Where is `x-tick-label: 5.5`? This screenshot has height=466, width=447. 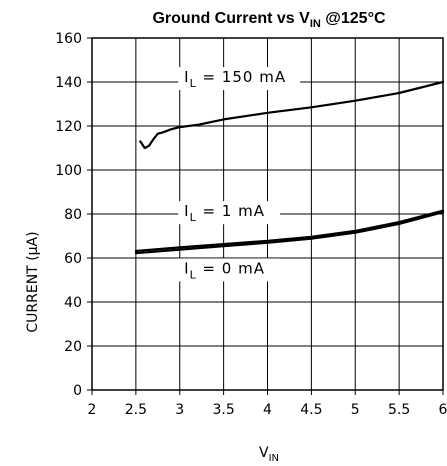
x-tick-label: 5.5 is located at coordinates (399, 410).